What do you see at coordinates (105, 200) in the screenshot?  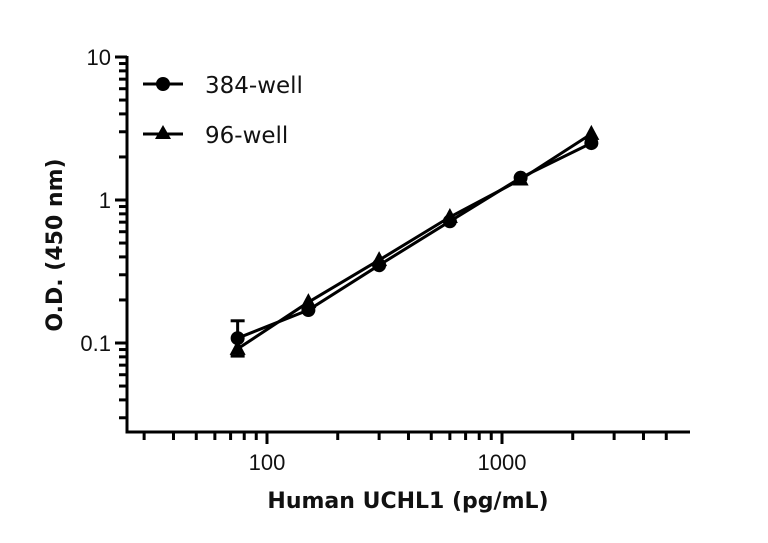 I see `y-tick-label: 1` at bounding box center [105, 200].